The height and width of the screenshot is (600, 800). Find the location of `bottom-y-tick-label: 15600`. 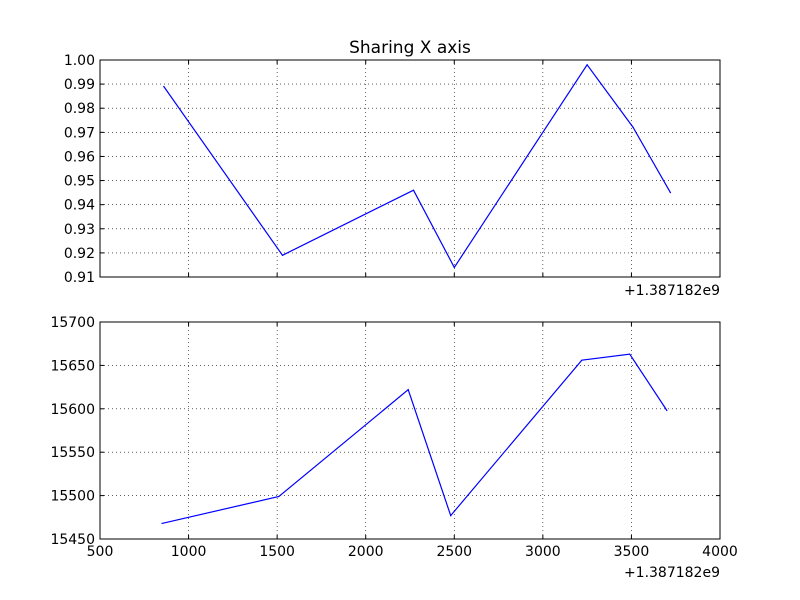

bottom-y-tick-label: 15600 is located at coordinates (72, 410).